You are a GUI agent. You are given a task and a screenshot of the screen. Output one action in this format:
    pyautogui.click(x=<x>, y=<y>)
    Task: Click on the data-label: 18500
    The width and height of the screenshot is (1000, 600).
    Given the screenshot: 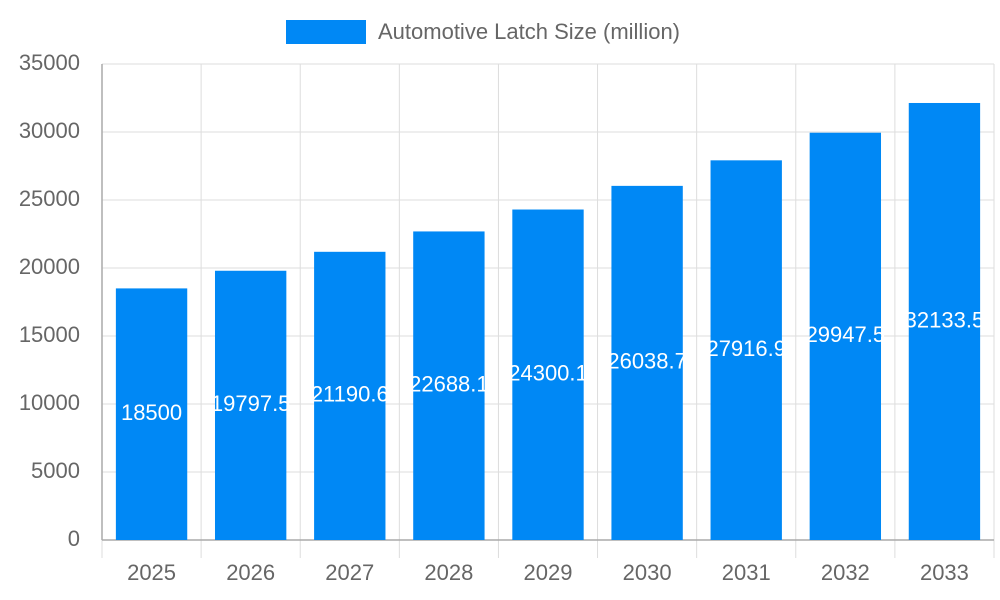 What is the action you would take?
    pyautogui.click(x=151, y=412)
    